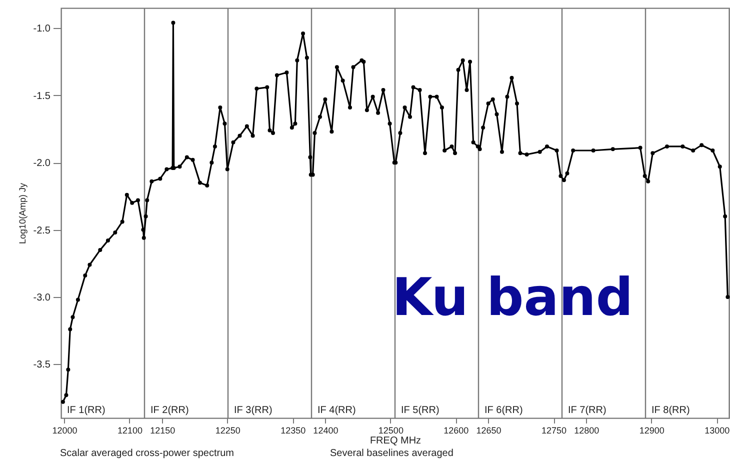 The width and height of the screenshot is (730, 464). I want to click on x-tick-label: 12400, so click(325, 431).